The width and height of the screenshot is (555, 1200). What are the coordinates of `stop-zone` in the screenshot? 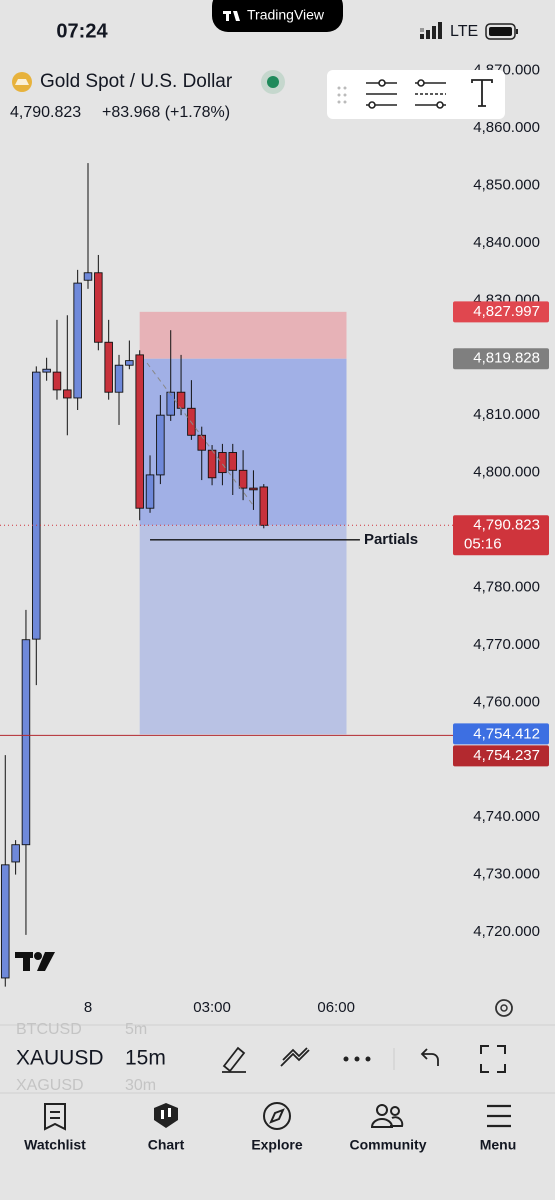 It's located at (243, 335).